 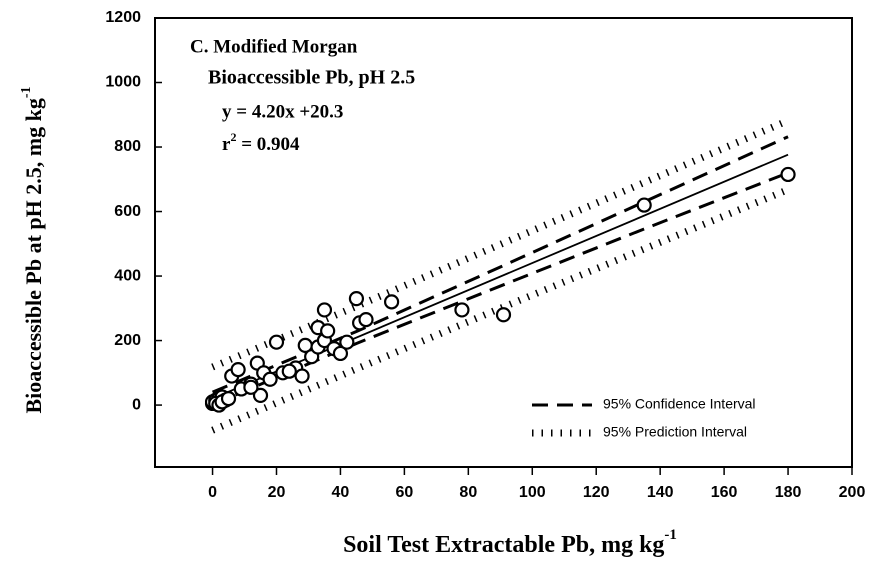 What do you see at coordinates (852, 492) in the screenshot?
I see `x-tick-label: 200` at bounding box center [852, 492].